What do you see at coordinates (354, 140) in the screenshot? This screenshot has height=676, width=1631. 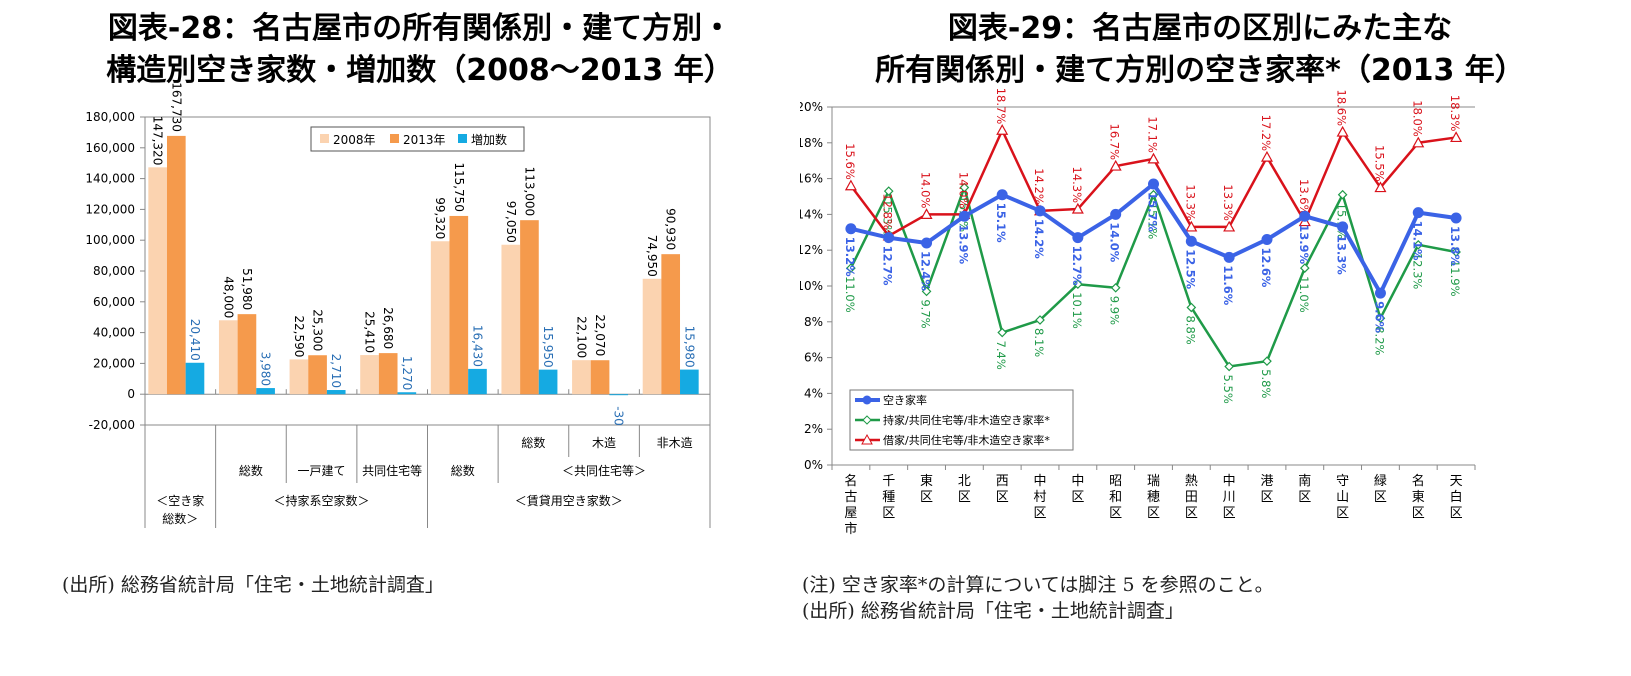 I see `legend-label: 2008年` at bounding box center [354, 140].